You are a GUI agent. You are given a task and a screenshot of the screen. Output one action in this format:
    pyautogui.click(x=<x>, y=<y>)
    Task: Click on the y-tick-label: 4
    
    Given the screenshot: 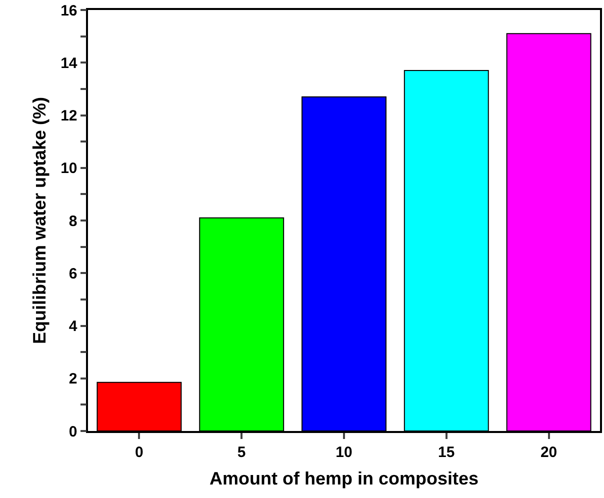 What is the action you would take?
    pyautogui.click(x=73, y=326)
    